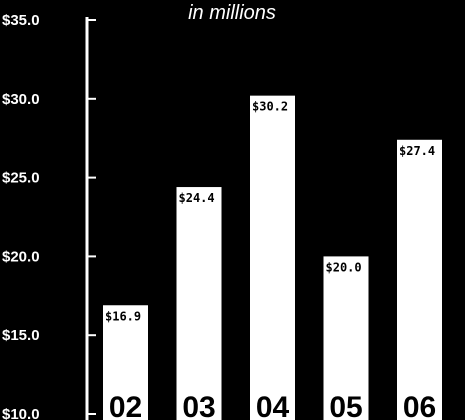 The image size is (465, 420). Describe the element at coordinates (197, 198) in the screenshot. I see `bar-value-label: $24.4` at that location.